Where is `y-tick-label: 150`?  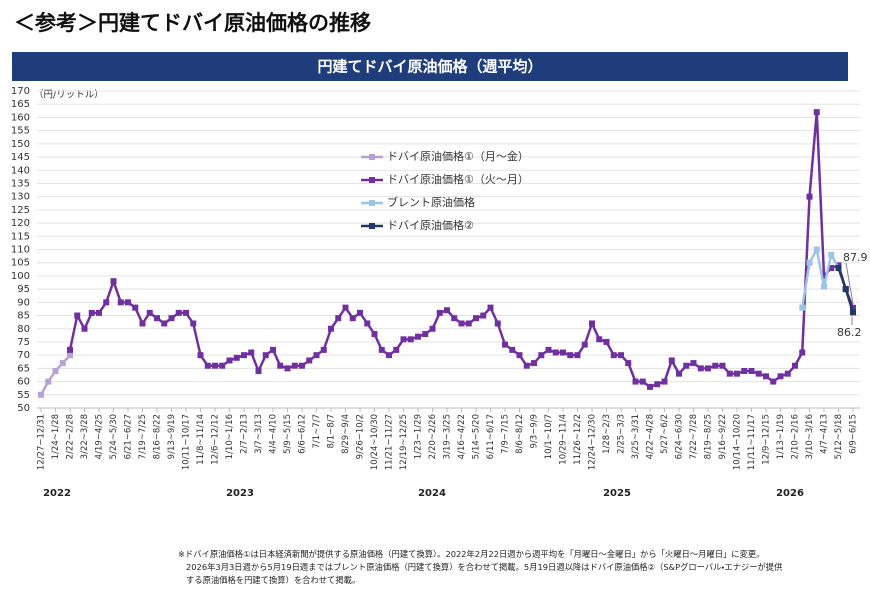
y-tick-label: 150 is located at coordinates (20, 144).